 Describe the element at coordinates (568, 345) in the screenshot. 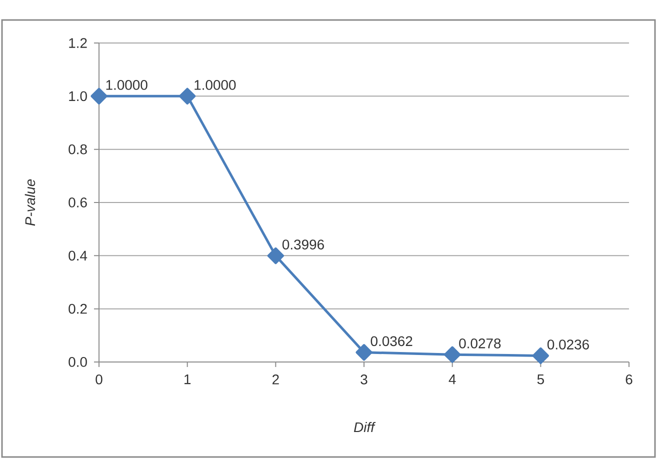

I see `data-label: 0.0236` at that location.